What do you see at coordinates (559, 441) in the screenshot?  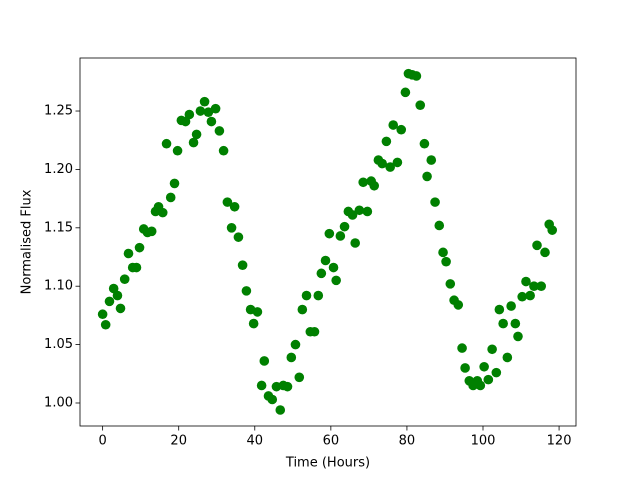 I see `x-tick-label: 120` at bounding box center [559, 441].